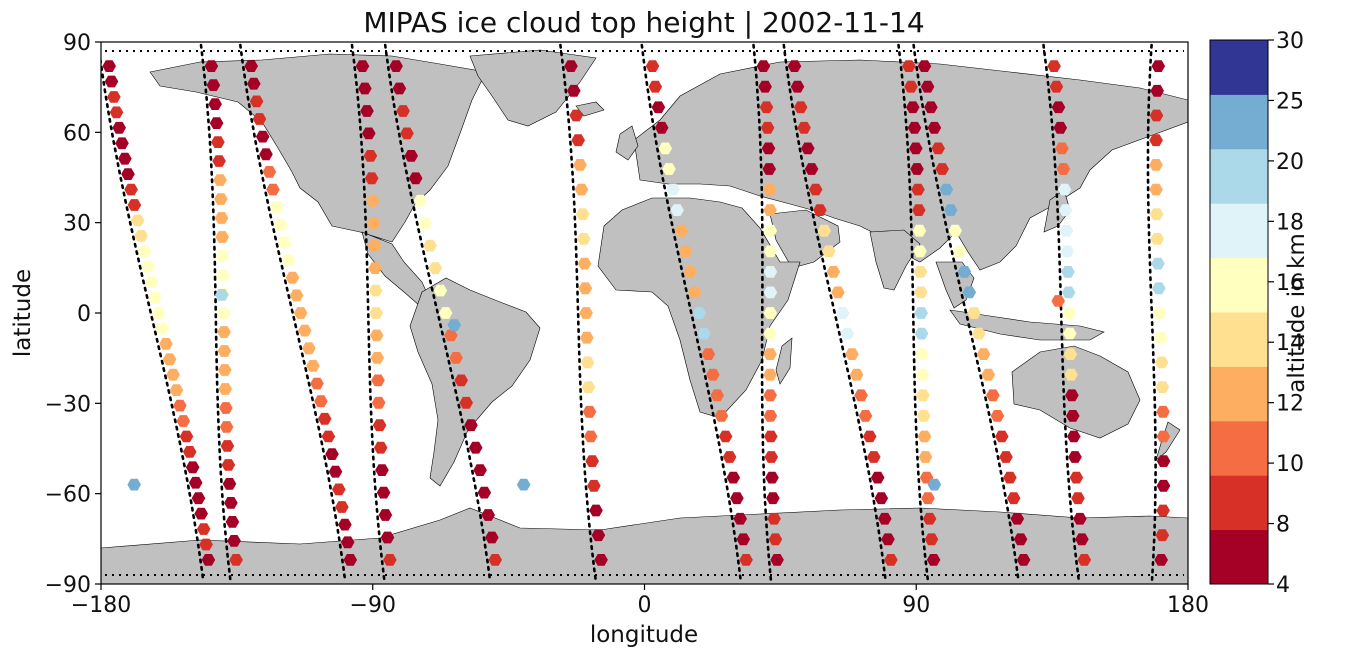 The width and height of the screenshot is (1345, 657). What do you see at coordinates (1290, 343) in the screenshot?
I see `colorbar-tick-label: 14` at bounding box center [1290, 343].